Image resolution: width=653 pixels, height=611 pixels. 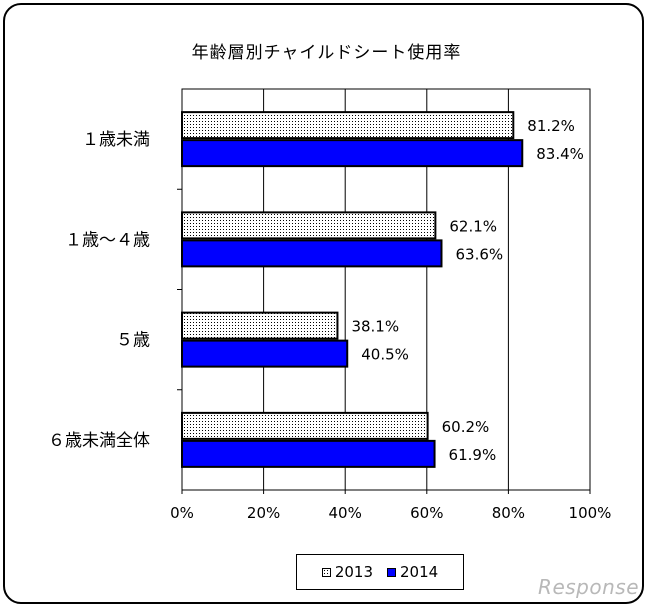 I want to click on legend-label-2013: 2013, so click(x=353, y=572).